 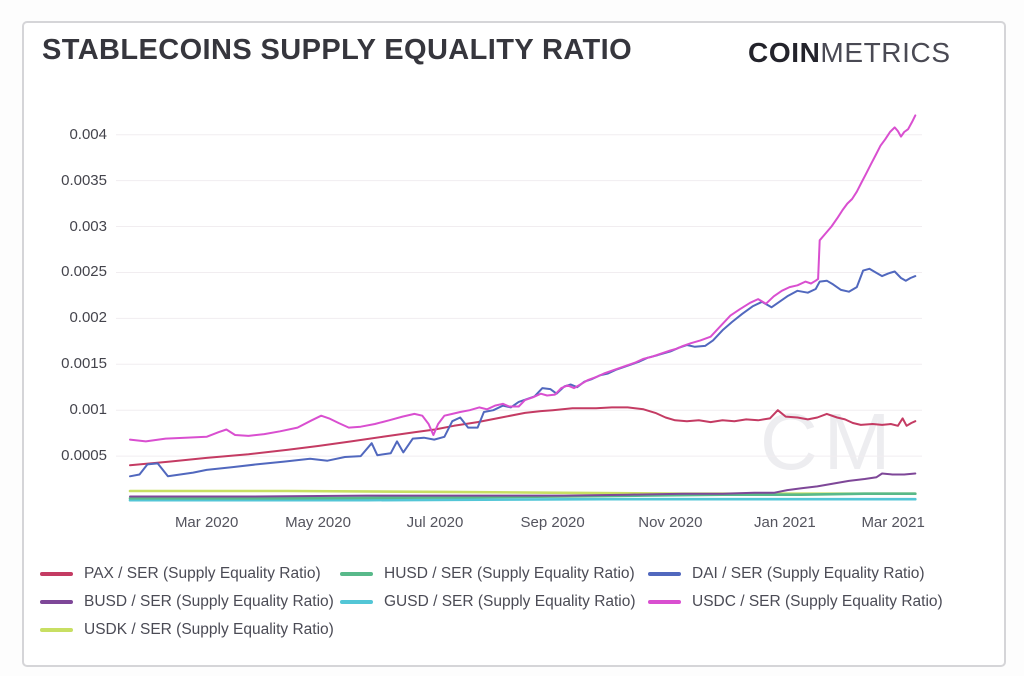 What do you see at coordinates (785, 522) in the screenshot?
I see `x-tick-label: Jan 2021` at bounding box center [785, 522].